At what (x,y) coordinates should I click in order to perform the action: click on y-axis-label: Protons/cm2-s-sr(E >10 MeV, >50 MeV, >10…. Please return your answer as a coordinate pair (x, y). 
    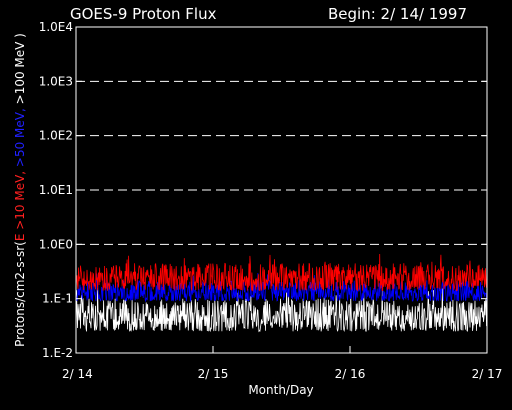
    Looking at the image, I should click on (20, 190).